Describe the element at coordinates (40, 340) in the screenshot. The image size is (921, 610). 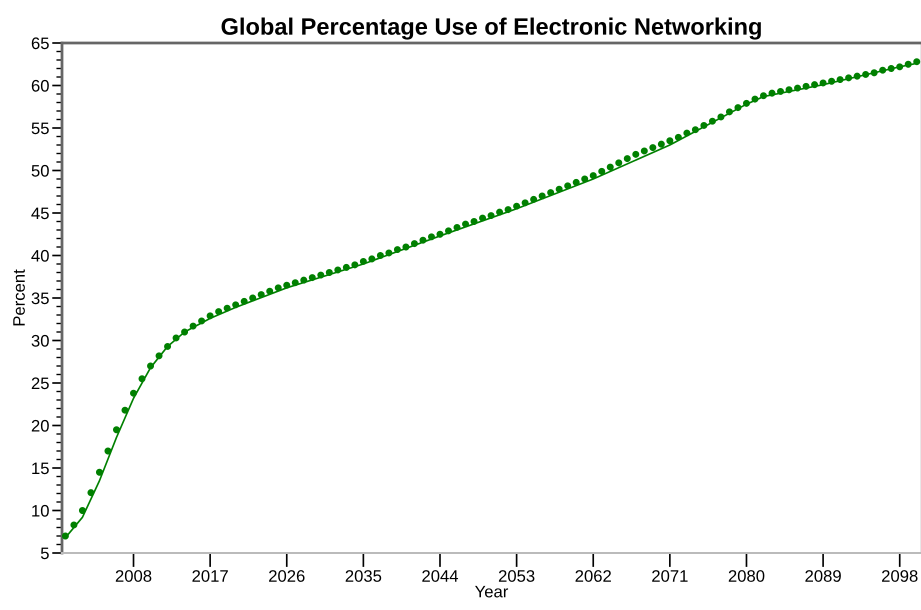
I see `y-tick-label: 30` at that location.